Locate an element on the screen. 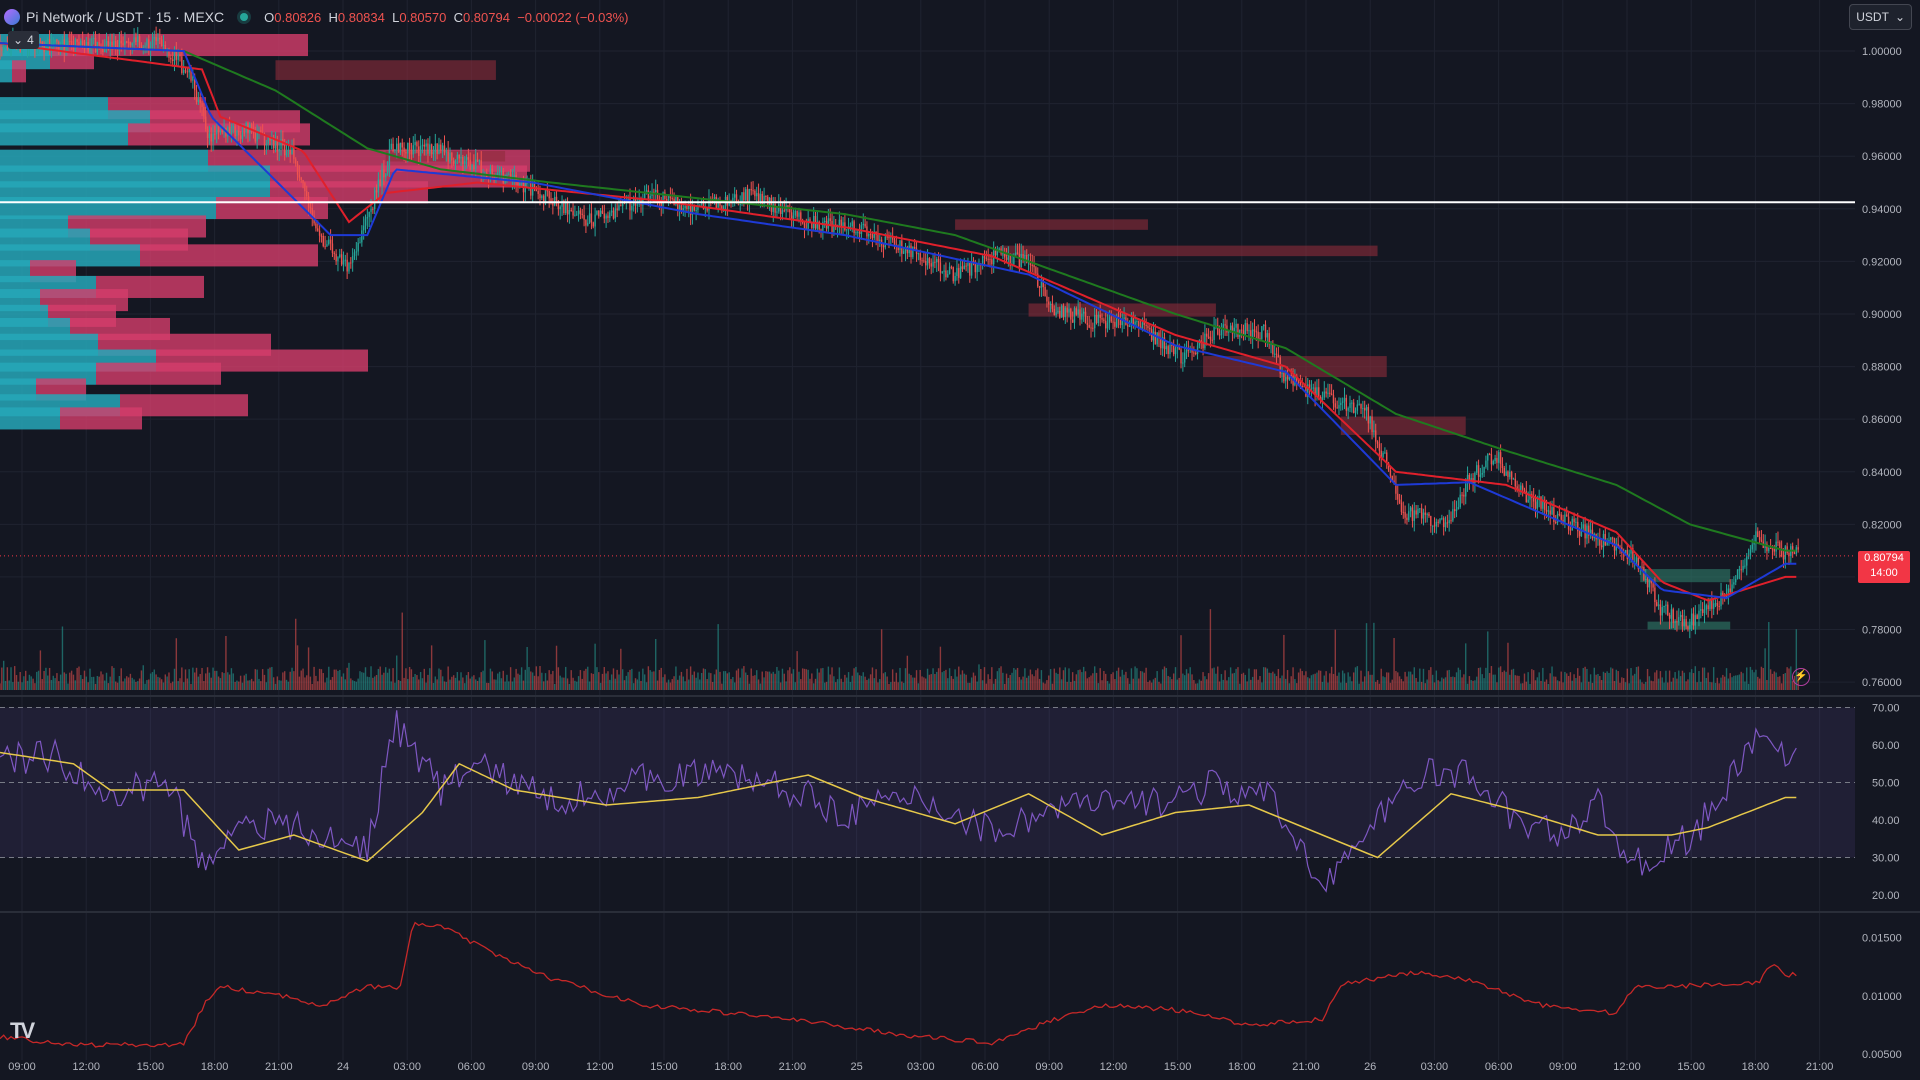 The image size is (1920, 1080). supply-zone is located at coordinates (1403, 425).